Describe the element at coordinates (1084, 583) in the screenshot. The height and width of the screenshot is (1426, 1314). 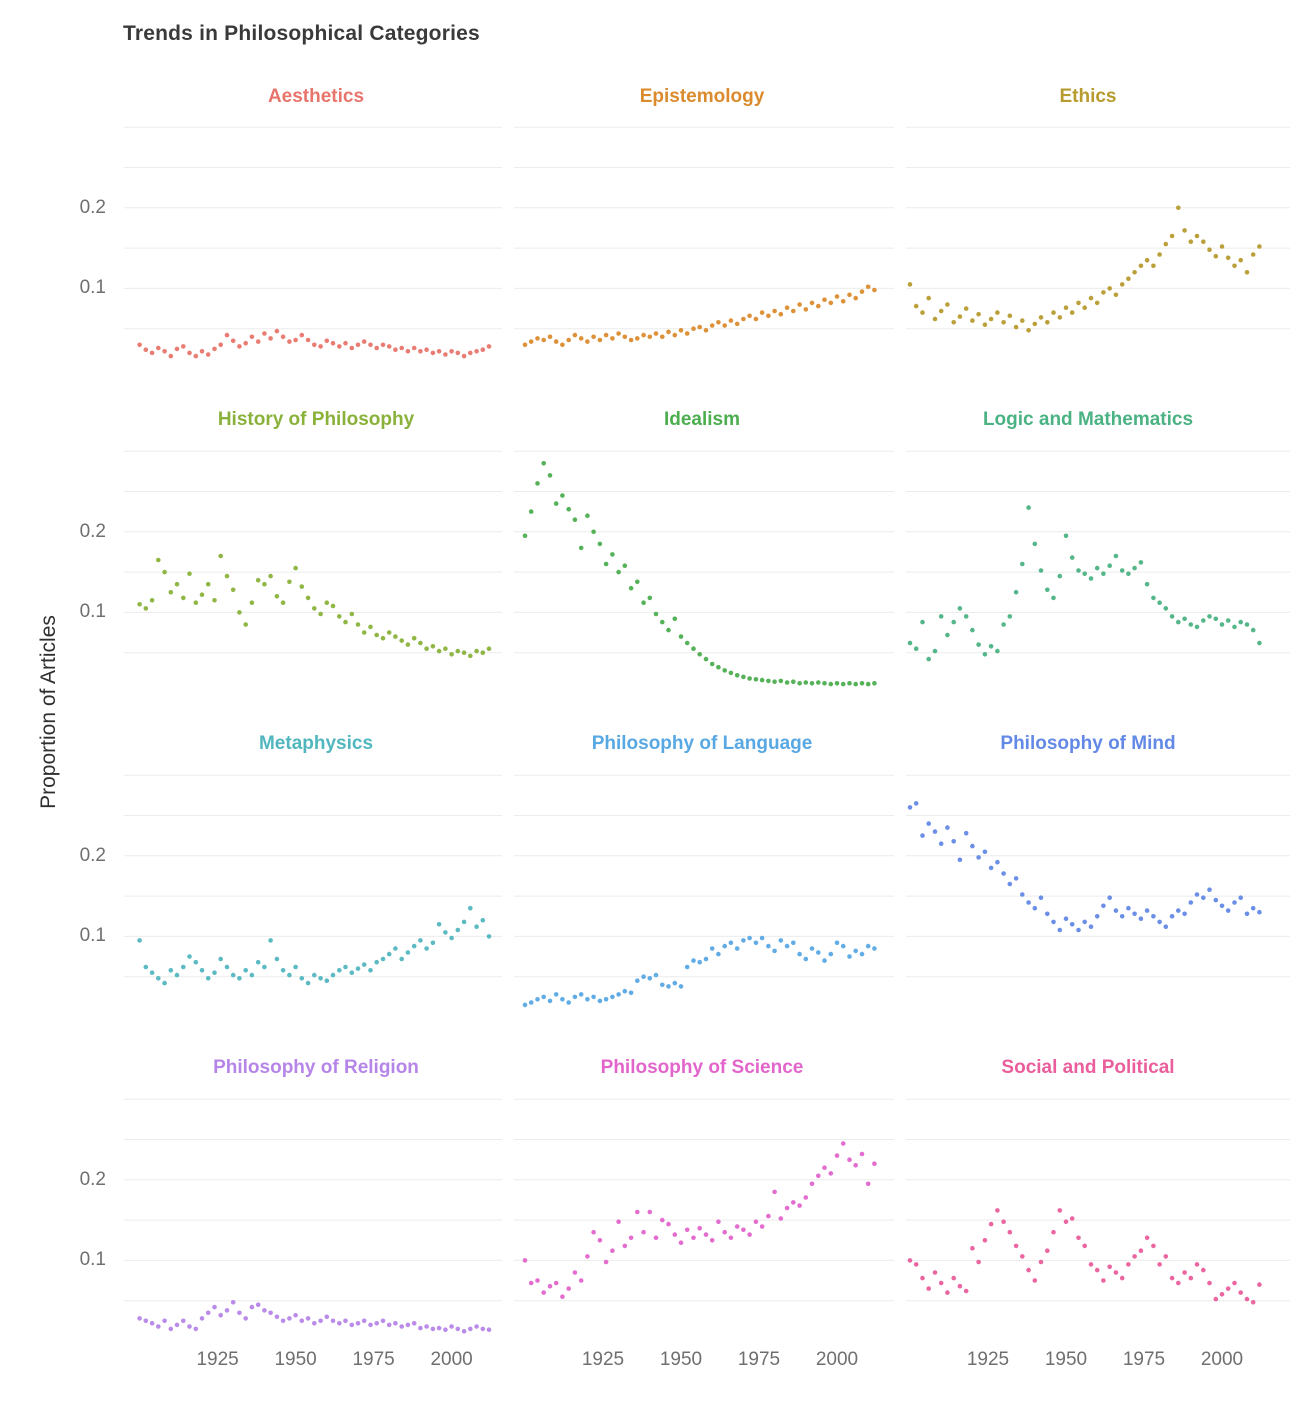
I see `points-logic-and-mathematics` at that location.